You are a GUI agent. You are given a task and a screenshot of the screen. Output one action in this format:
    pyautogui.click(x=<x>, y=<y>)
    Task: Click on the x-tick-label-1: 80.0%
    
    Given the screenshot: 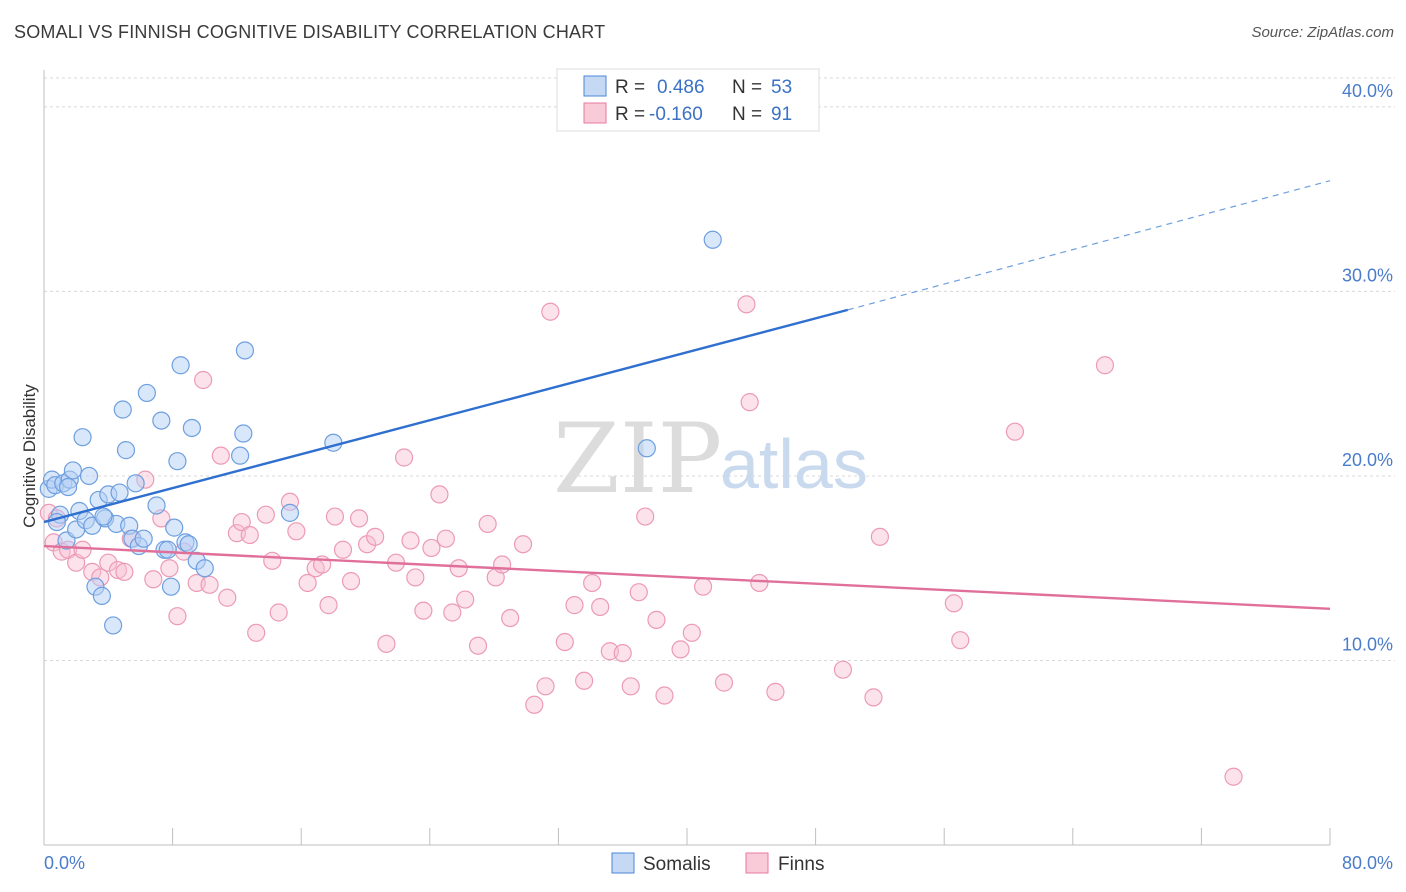 What is the action you would take?
    pyautogui.click(x=1367, y=863)
    